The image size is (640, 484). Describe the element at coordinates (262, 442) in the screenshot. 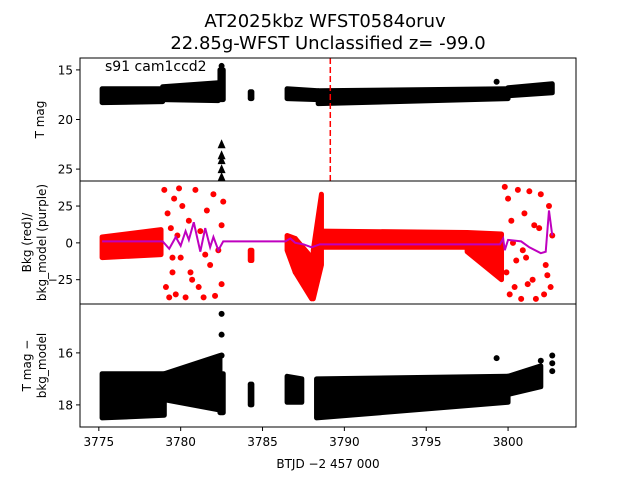

I see `x-tick-label: 3785` at that location.